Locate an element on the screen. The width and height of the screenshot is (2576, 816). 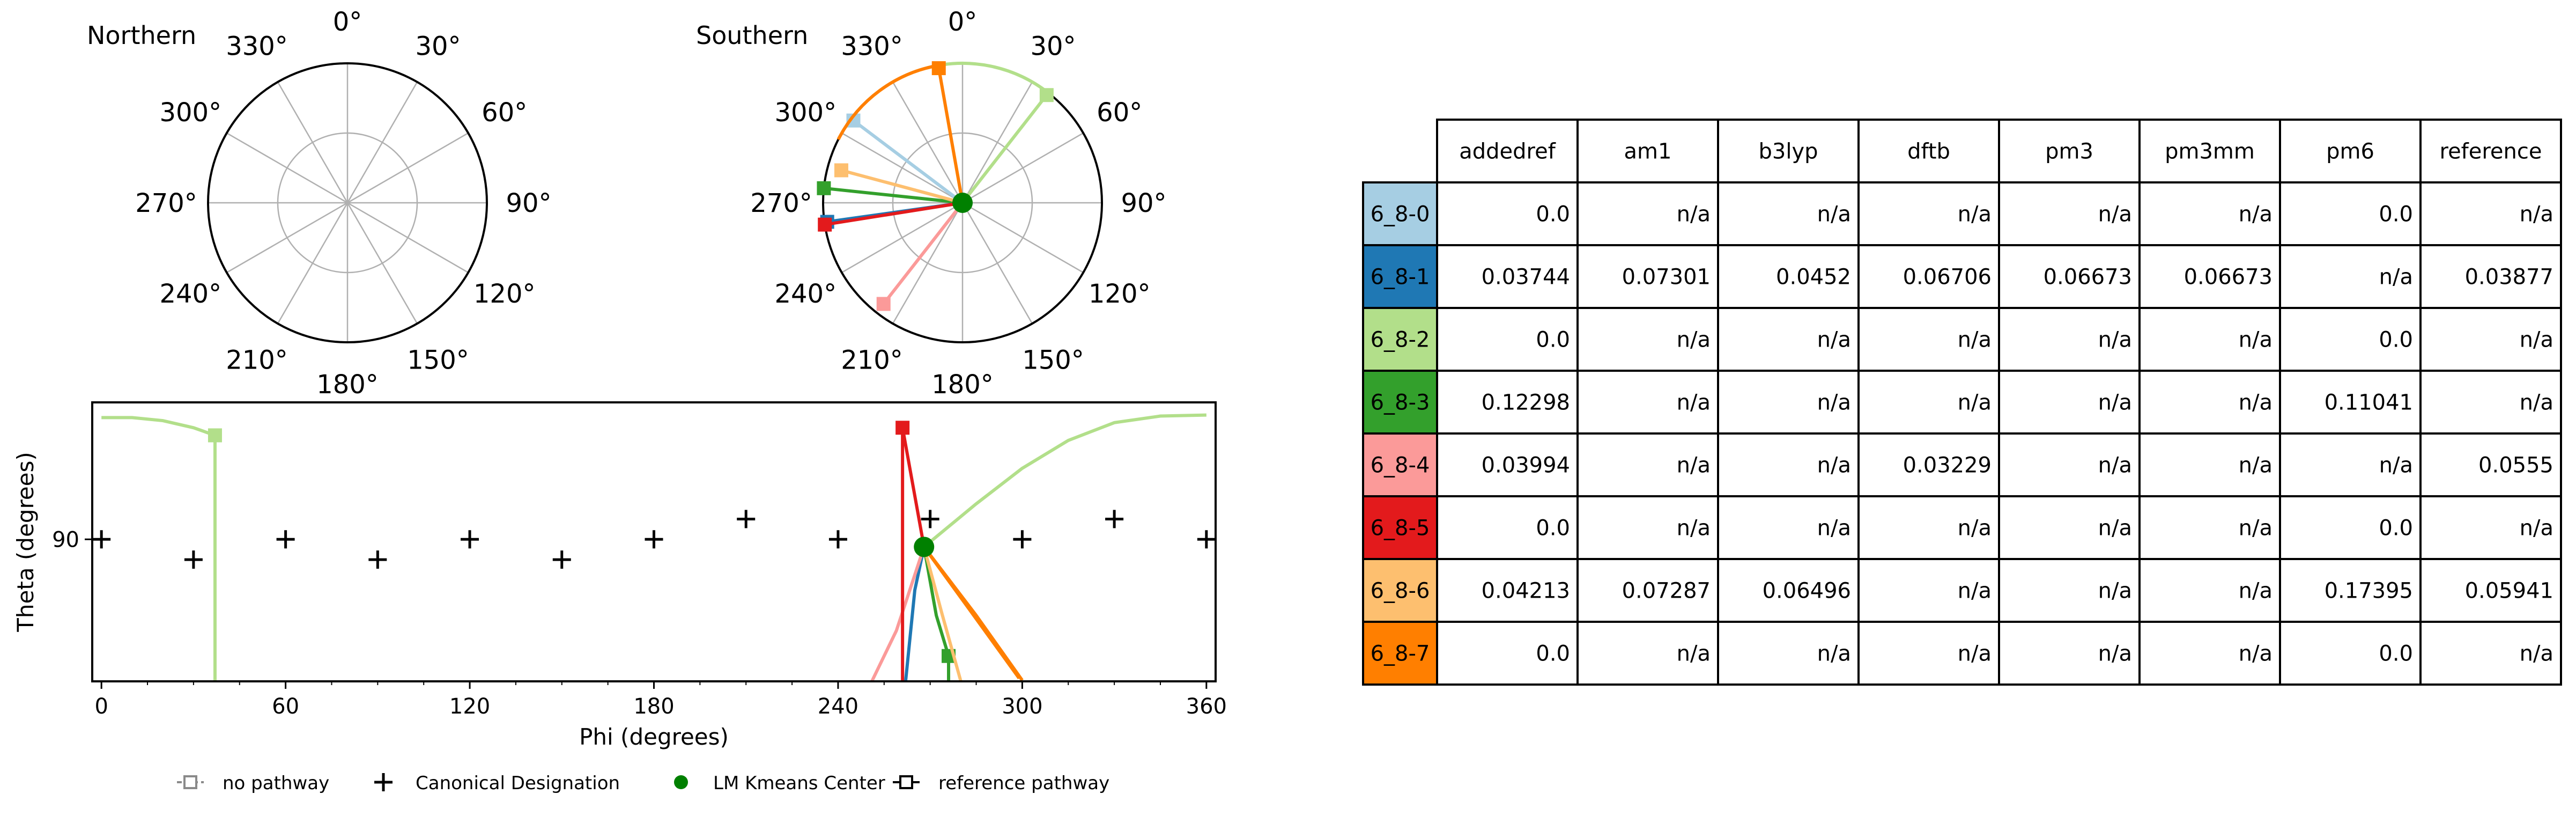
table-row-label: 6_8-7 is located at coordinates (1400, 654).